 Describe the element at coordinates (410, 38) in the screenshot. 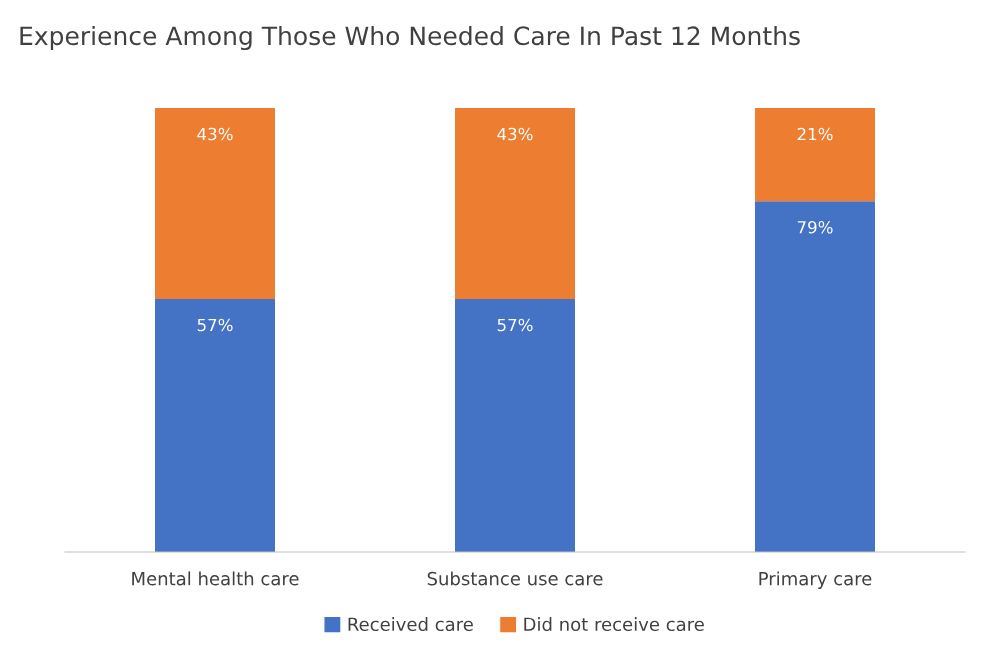

I see `chart-title: Experience Among Those Who Needed Care In Past 12 Months` at that location.